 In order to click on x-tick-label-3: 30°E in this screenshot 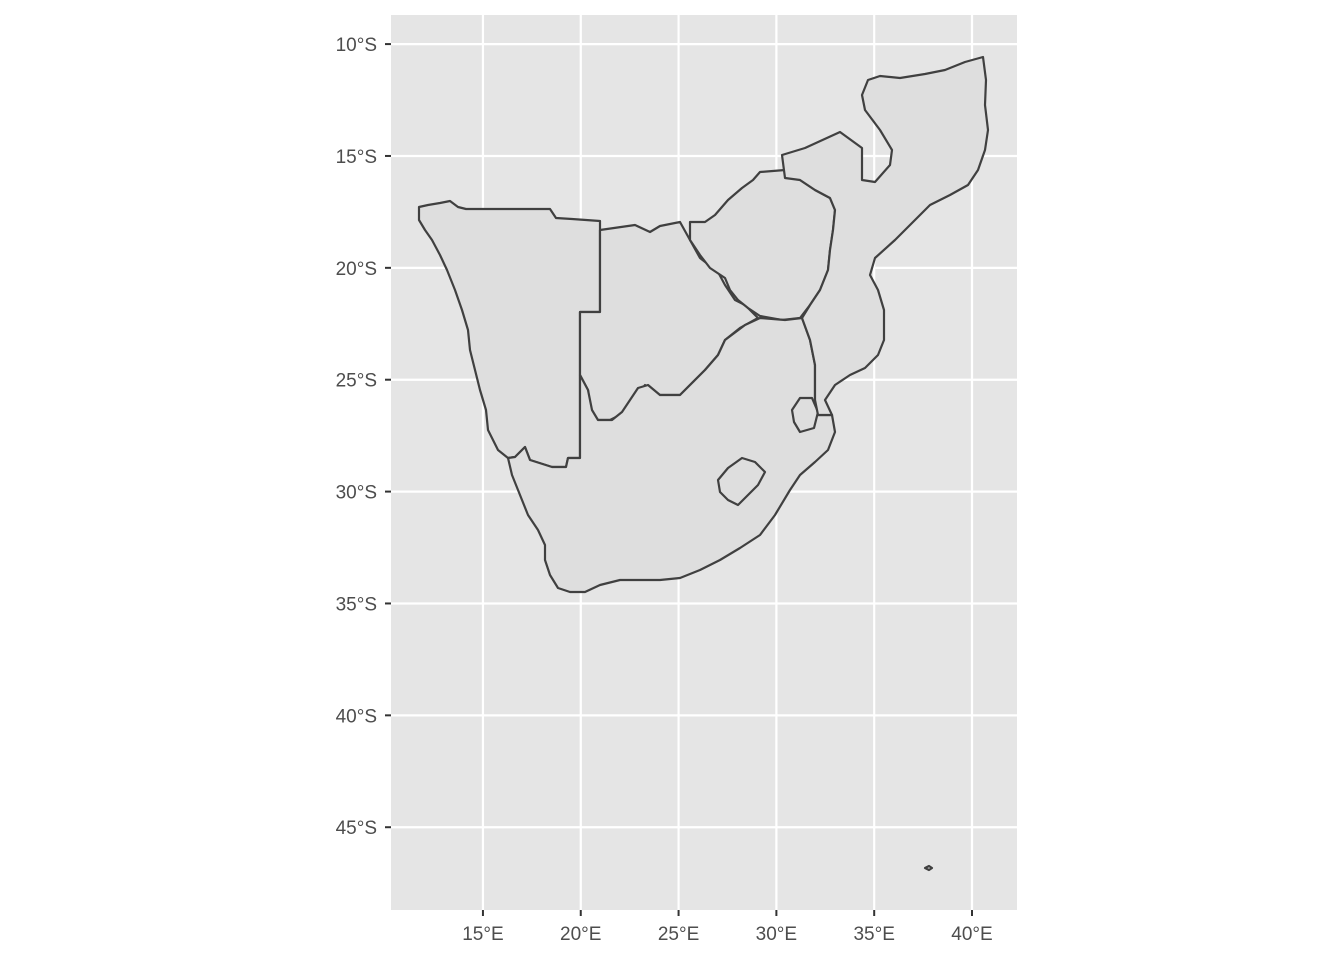, I will do `click(776, 934)`.